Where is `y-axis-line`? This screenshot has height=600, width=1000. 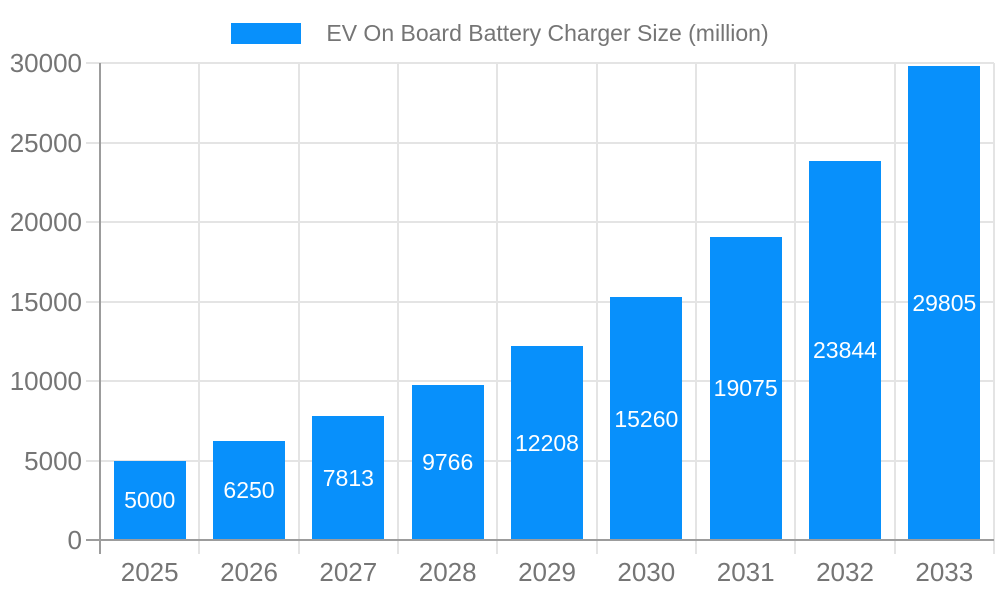
y-axis-line is located at coordinates (100, 308).